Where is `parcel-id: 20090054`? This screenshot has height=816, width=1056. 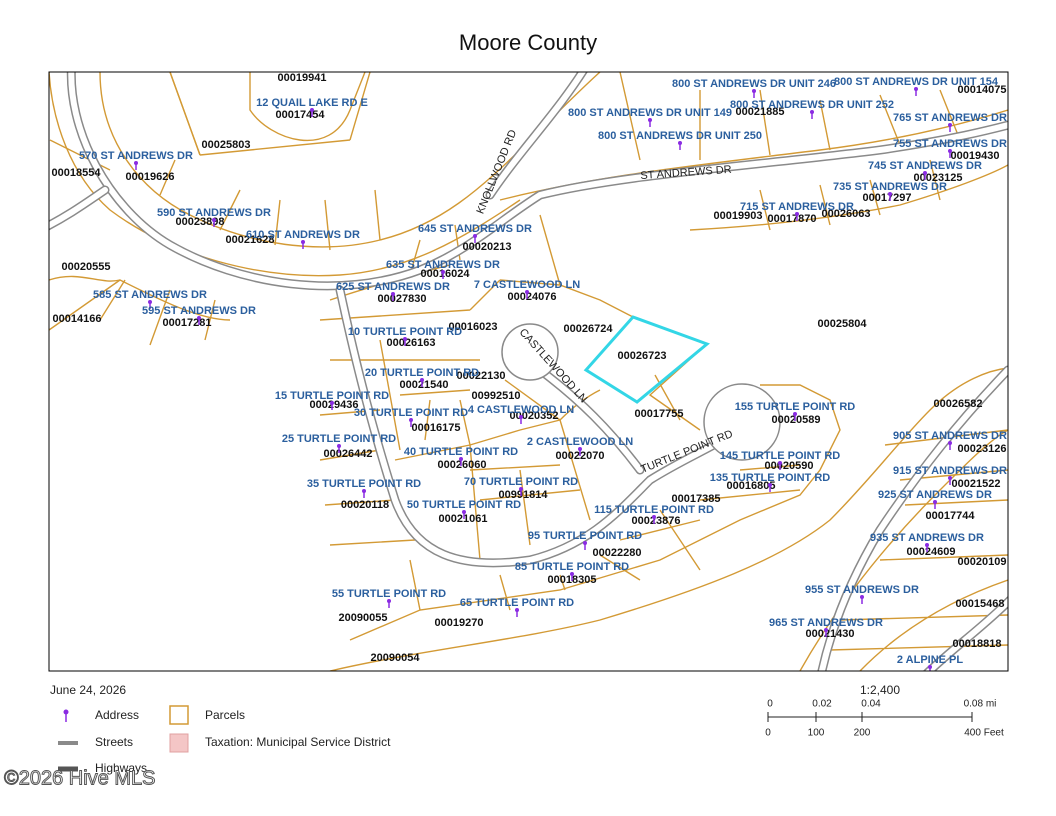
parcel-id: 20090054 is located at coordinates (396, 658).